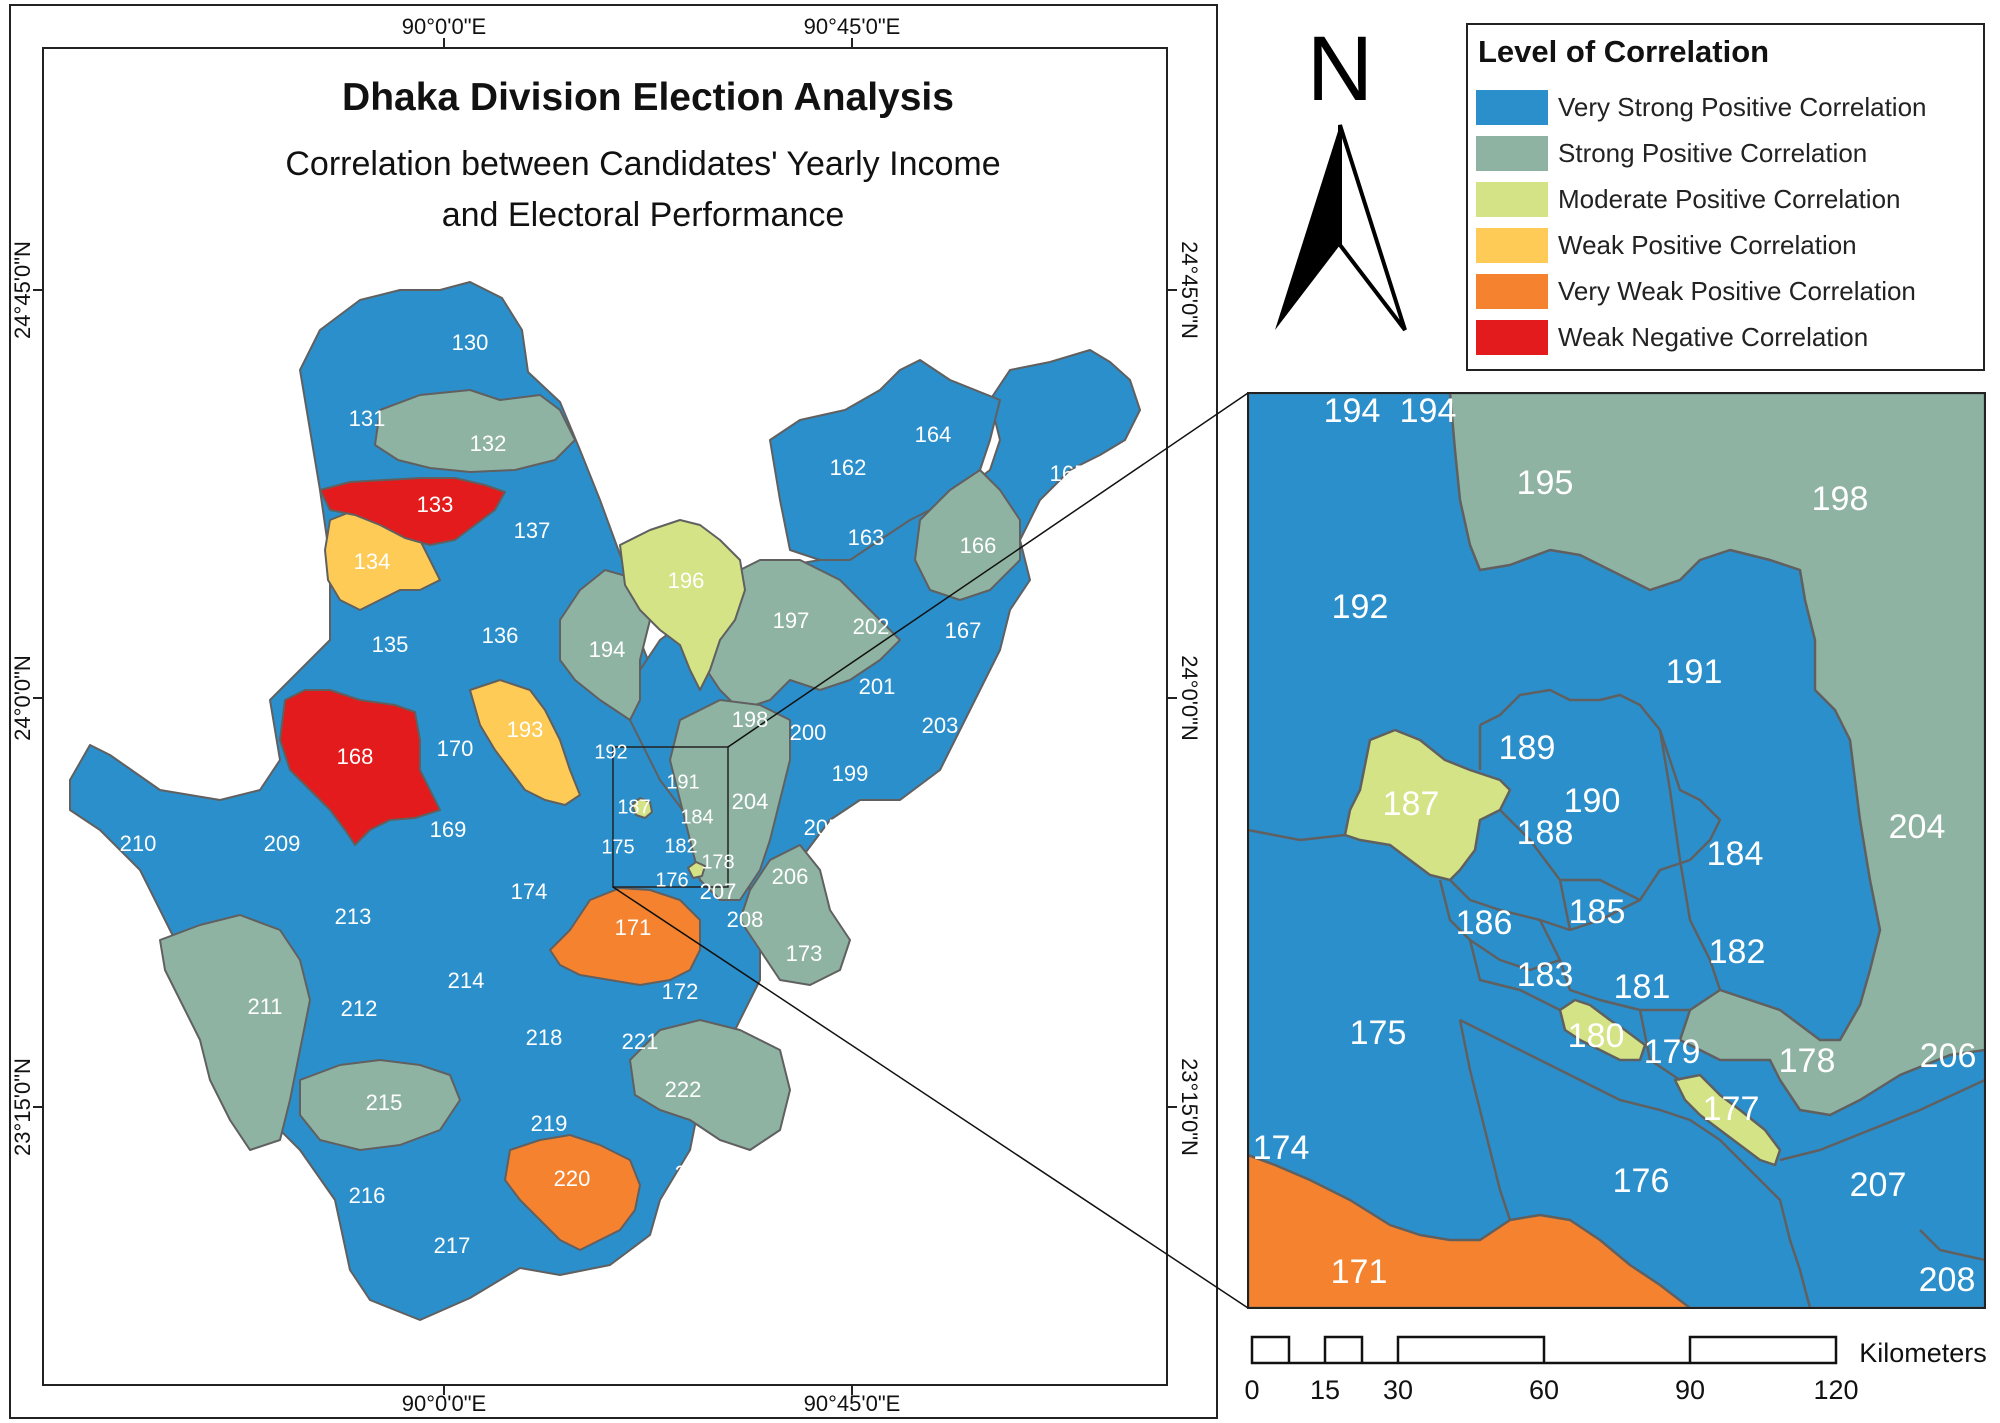 The height and width of the screenshot is (1423, 2000). What do you see at coordinates (390, 644) in the screenshot?
I see `region-label: 135` at bounding box center [390, 644].